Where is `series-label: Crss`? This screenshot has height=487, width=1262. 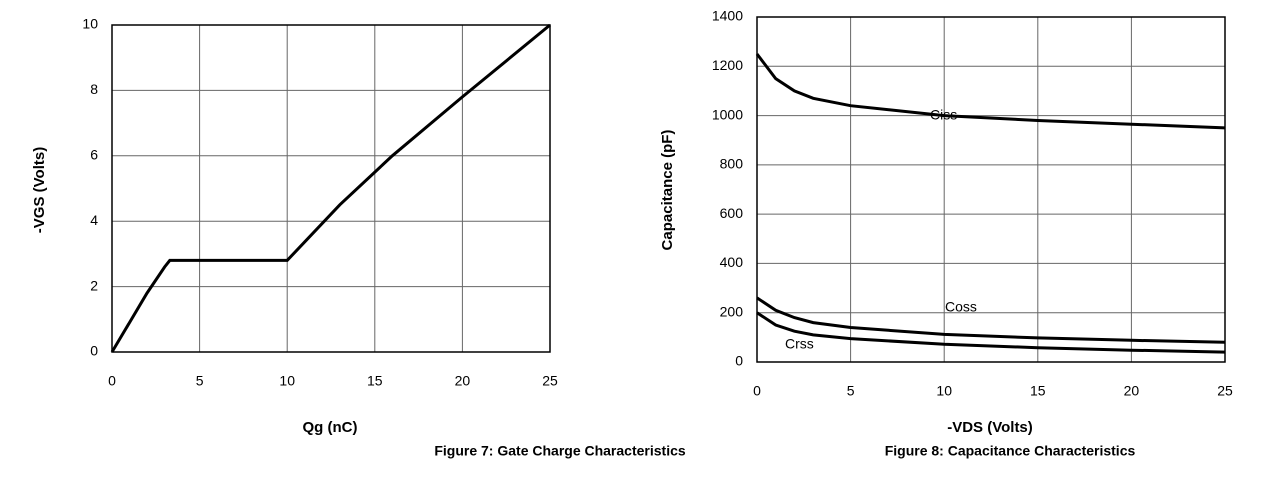 series-label: Crss is located at coordinates (799, 344).